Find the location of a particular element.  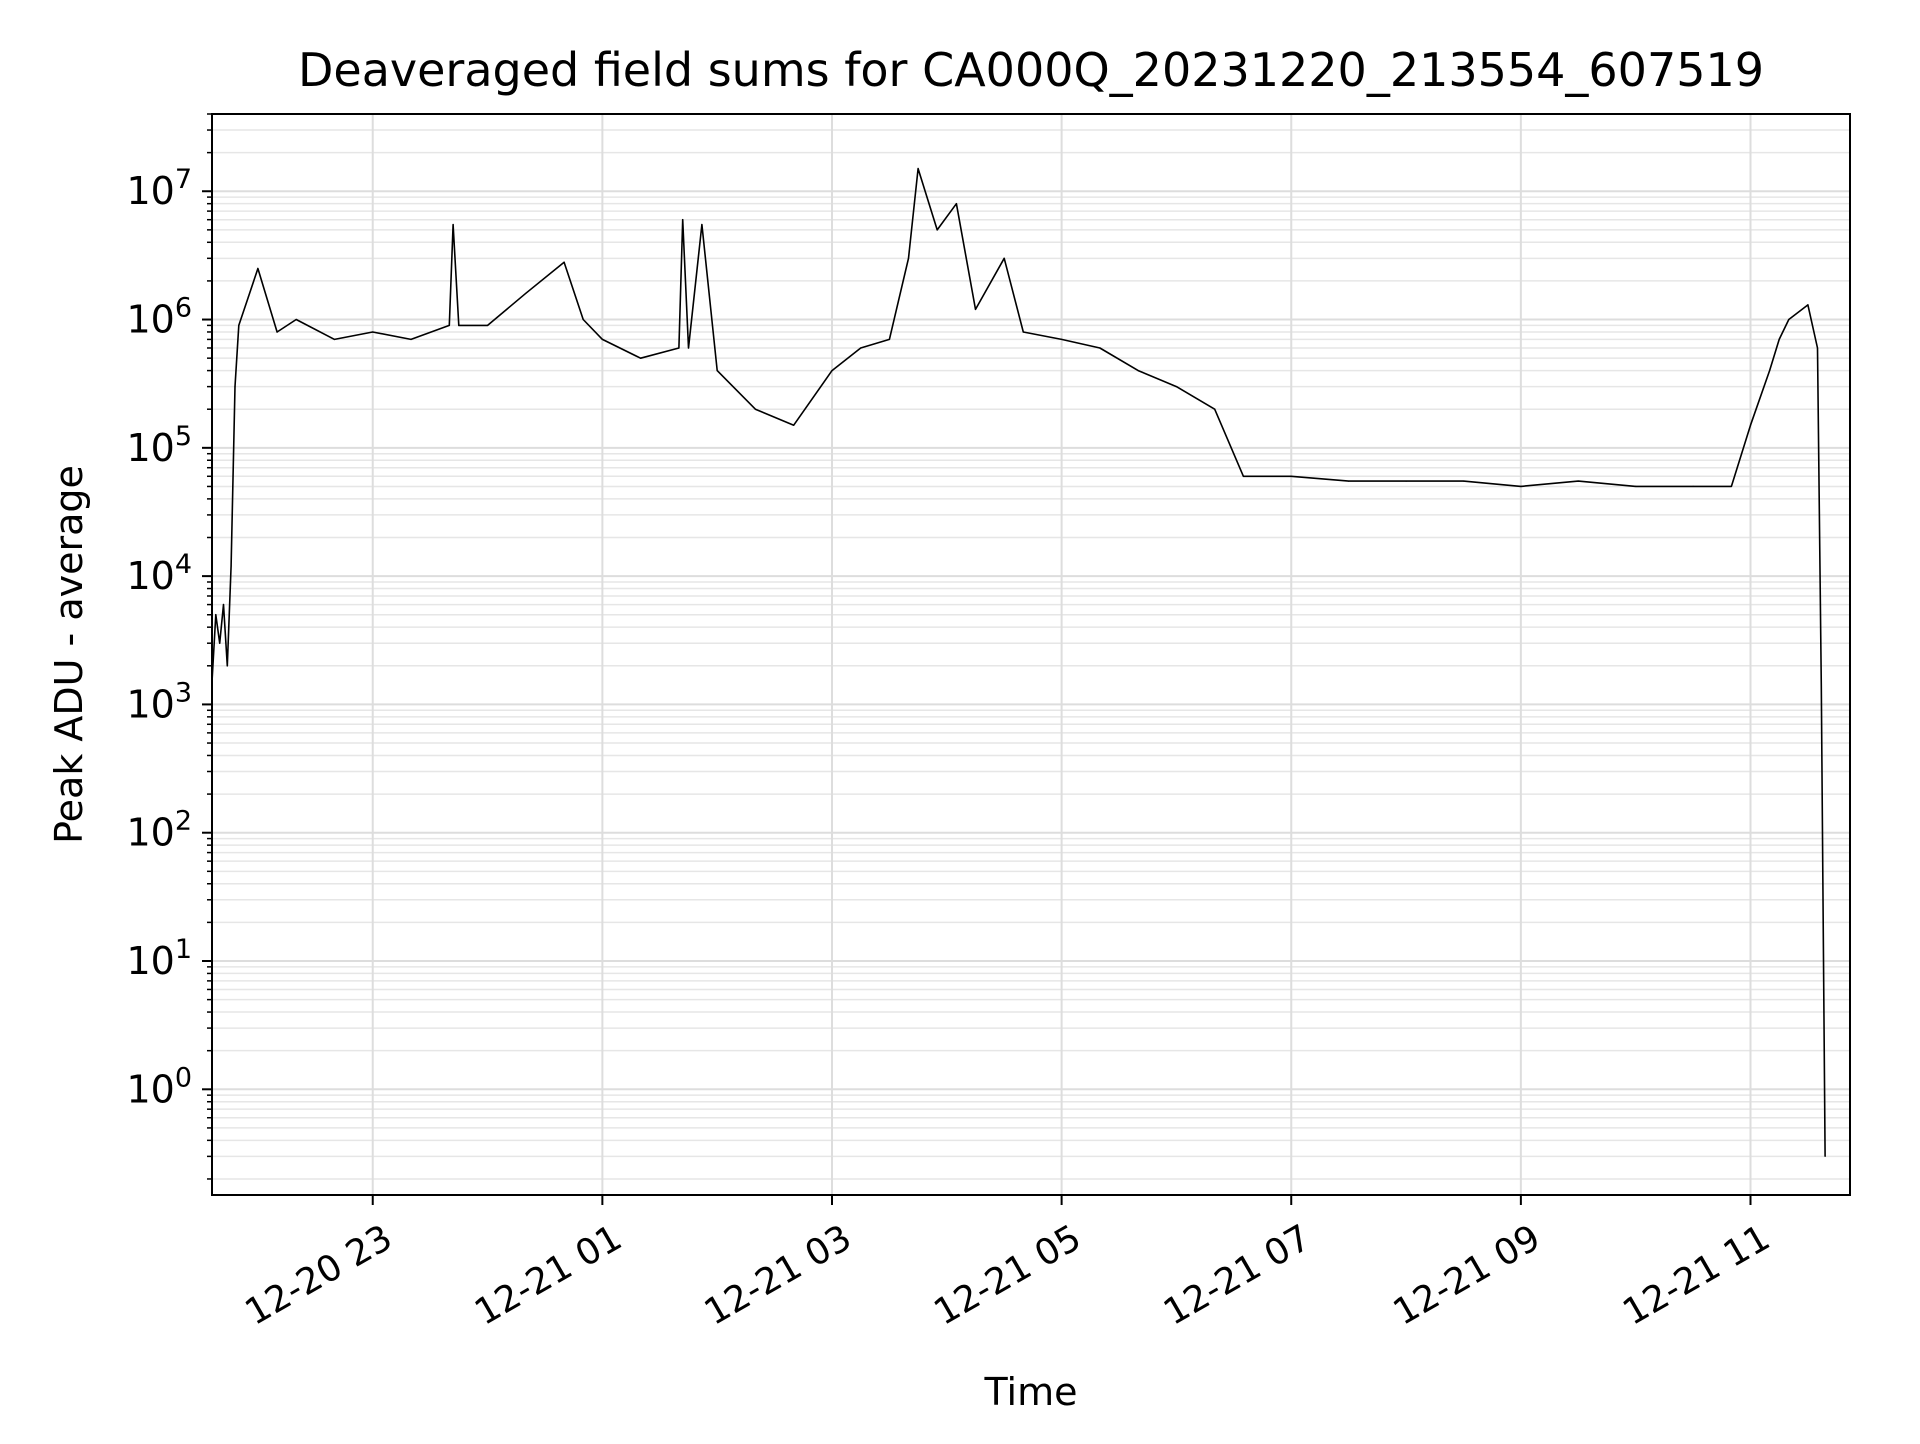

y-tick-label: 107 is located at coordinates (159, 188).